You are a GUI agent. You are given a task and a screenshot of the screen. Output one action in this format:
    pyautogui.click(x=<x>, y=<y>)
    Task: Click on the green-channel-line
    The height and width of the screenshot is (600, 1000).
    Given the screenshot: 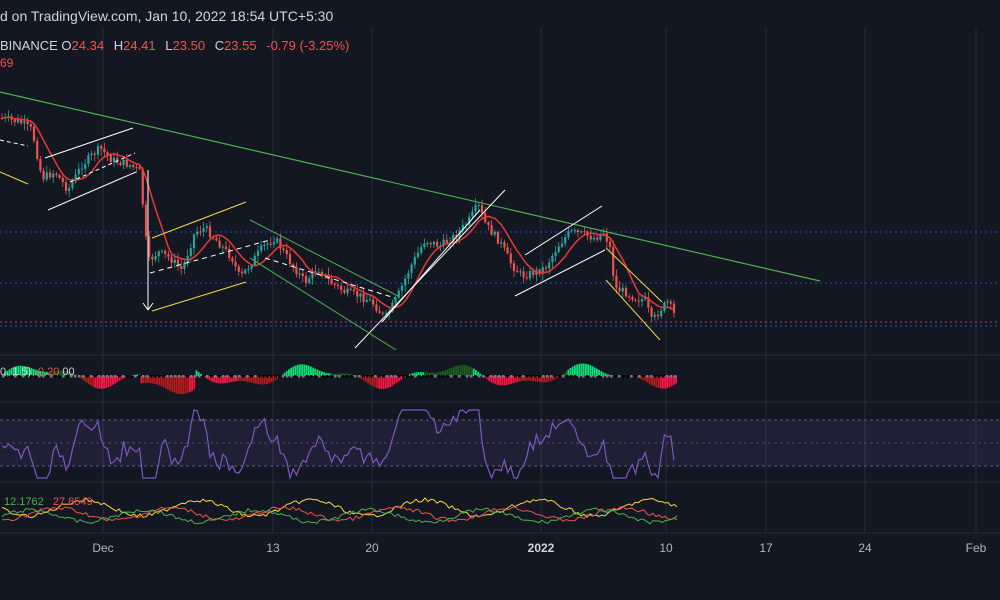 What is the action you would take?
    pyautogui.click(x=323, y=304)
    